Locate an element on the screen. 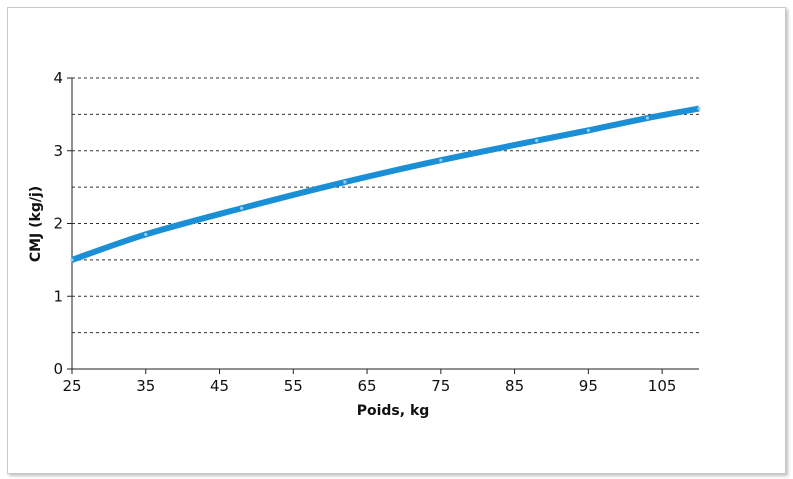 This screenshot has width=793, height=479. x-tick-label-95: 95 is located at coordinates (588, 386).